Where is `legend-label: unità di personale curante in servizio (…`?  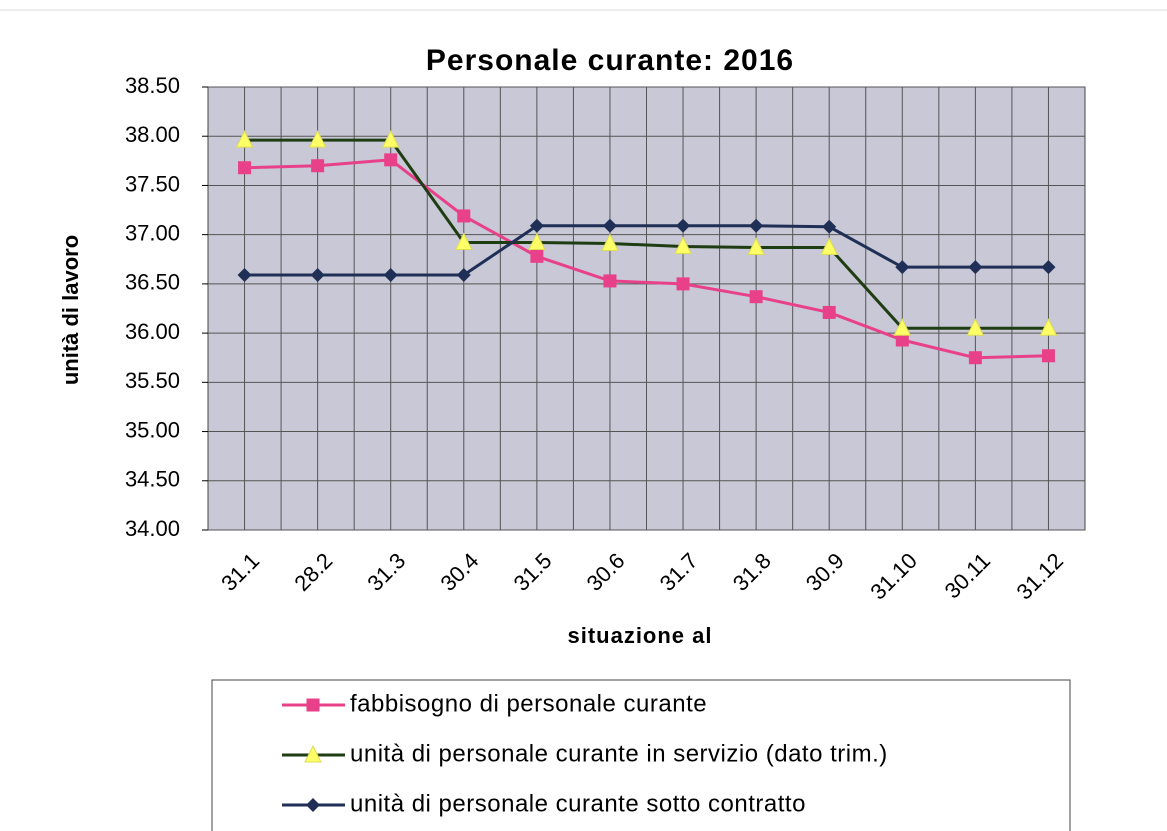
legend-label: unità di personale curante in servizio (… is located at coordinates (619, 753).